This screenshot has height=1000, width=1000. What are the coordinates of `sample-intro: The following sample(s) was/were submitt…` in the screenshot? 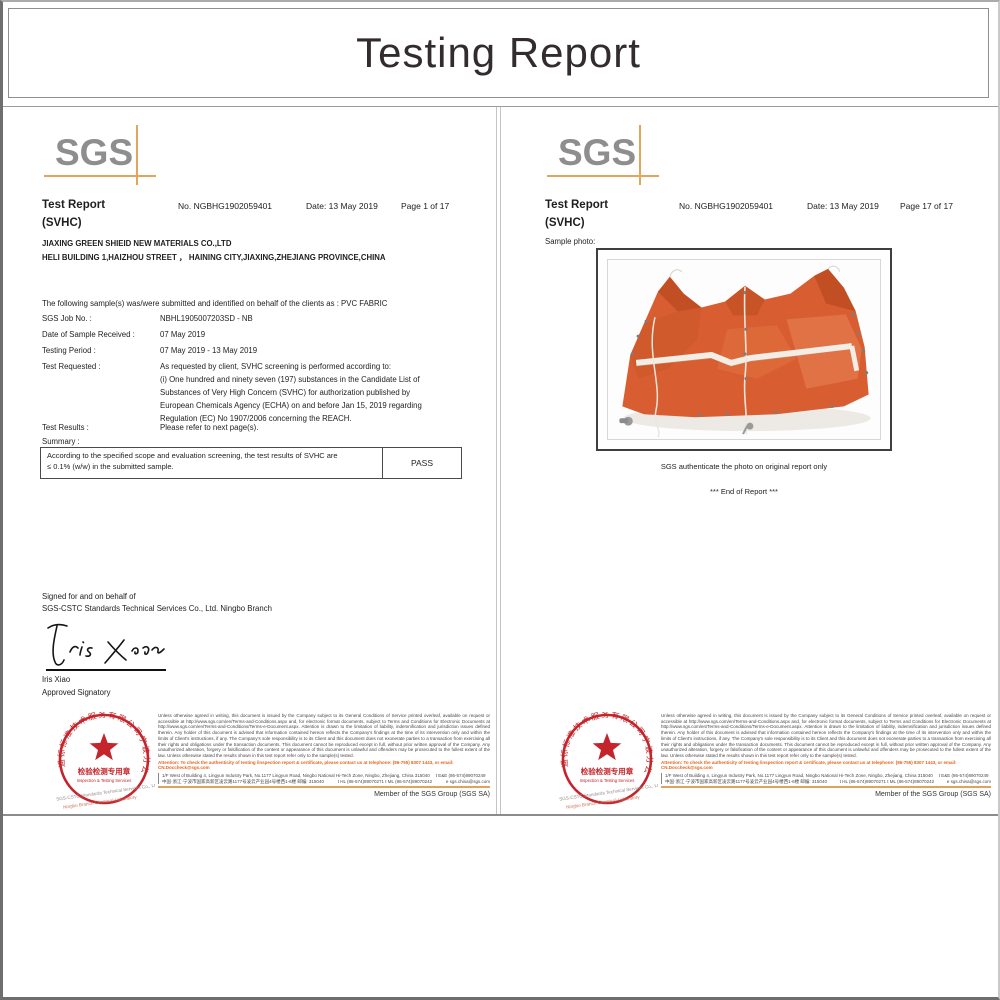 It's located at (215, 303).